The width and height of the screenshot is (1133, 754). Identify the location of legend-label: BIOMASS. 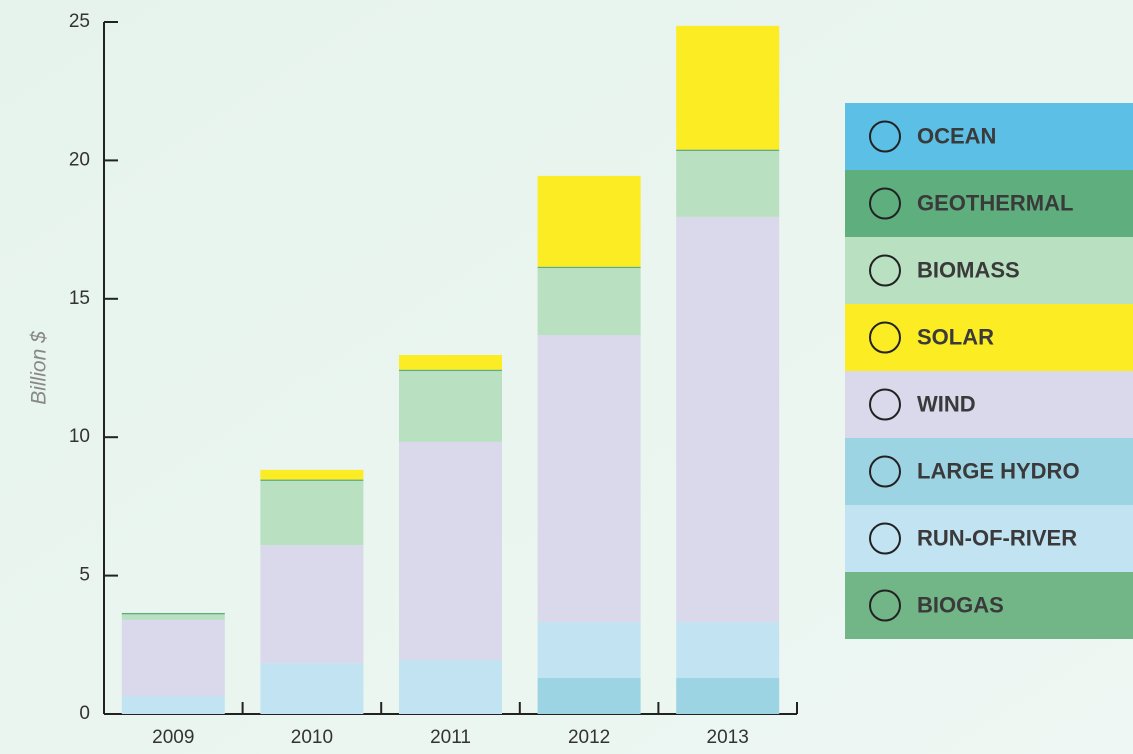
(968, 269).